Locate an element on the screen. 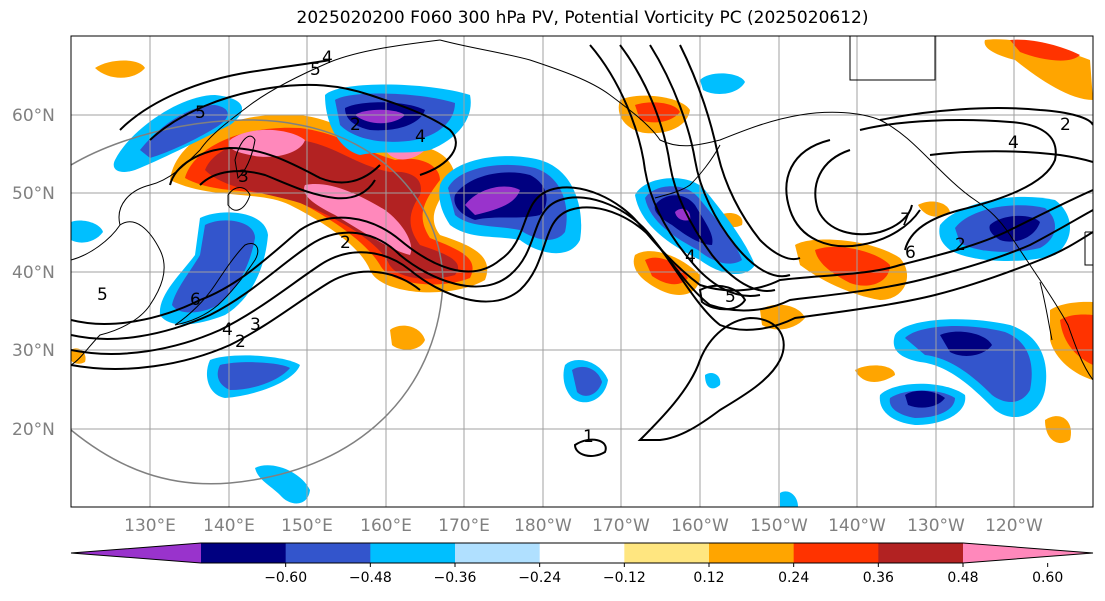 This screenshot has height=601, width=1105. lat-label: 40°N is located at coordinates (33, 273).